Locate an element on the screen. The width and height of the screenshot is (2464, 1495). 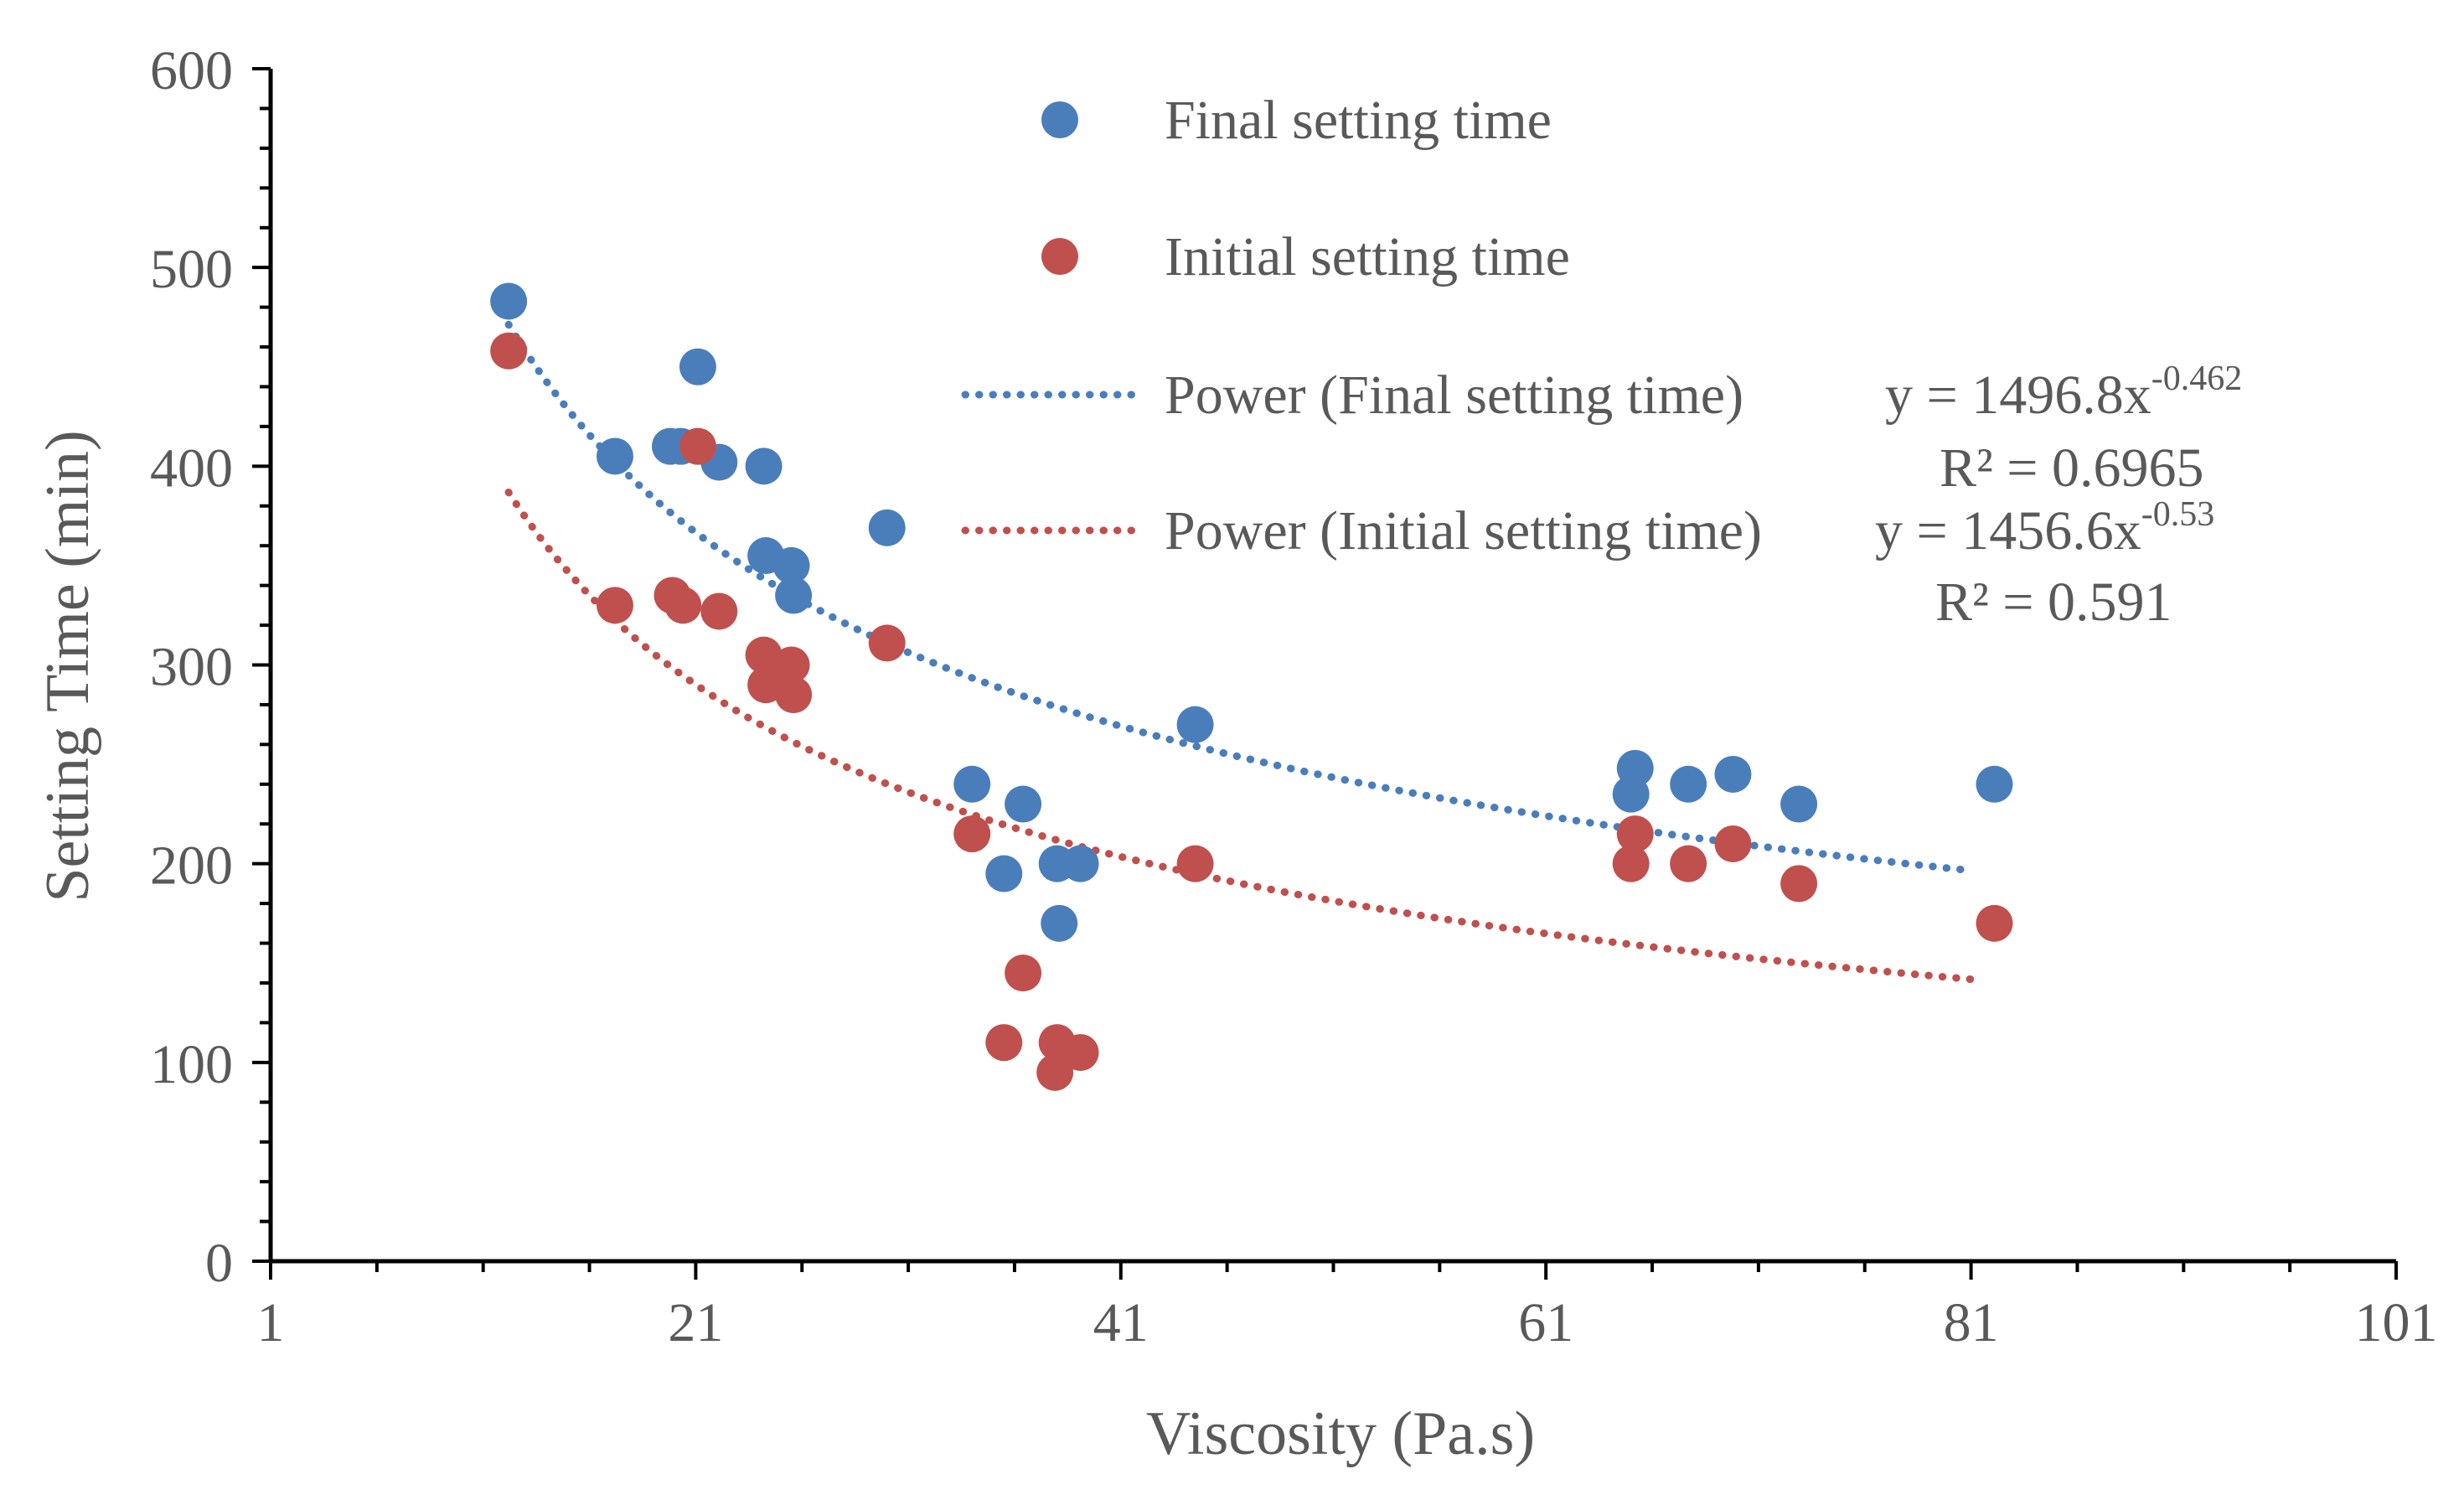
y-tick-label: 100 is located at coordinates (191, 1064).